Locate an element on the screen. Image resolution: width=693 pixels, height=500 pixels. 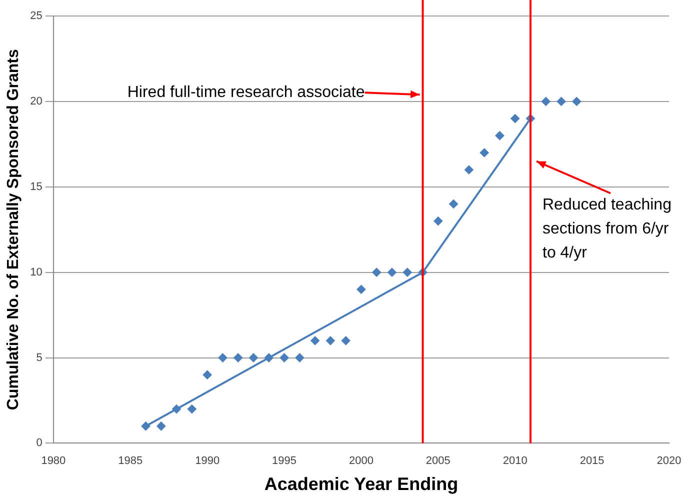
y-tick-label: 10 is located at coordinates (36, 272).